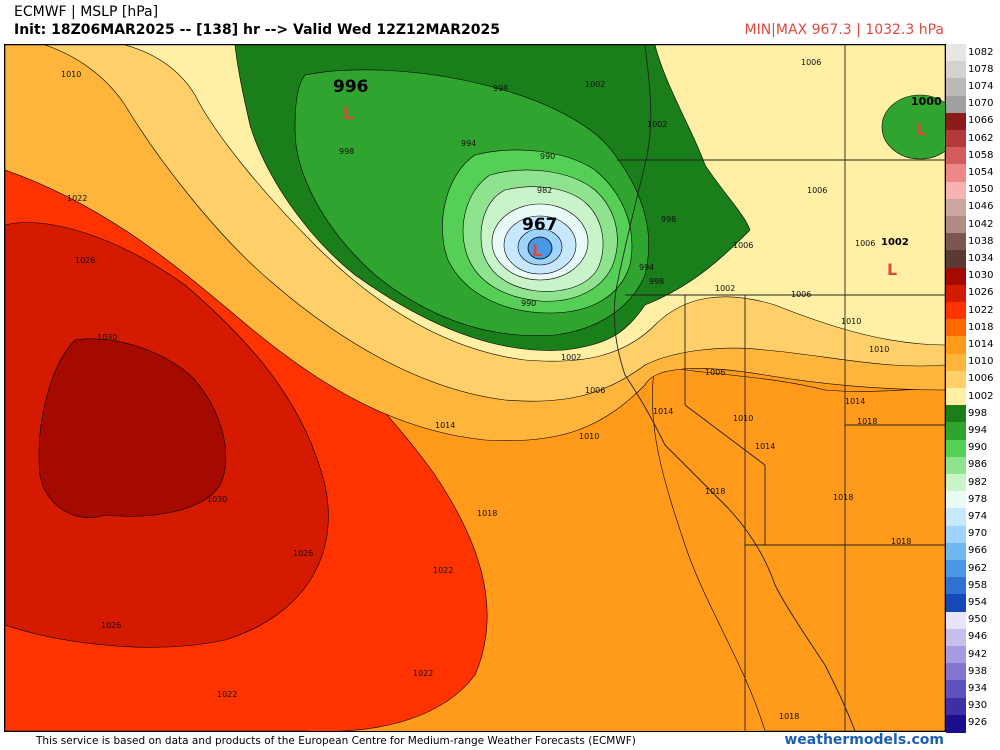 The height and width of the screenshot is (750, 1000). I want to click on low-center-interior: 1002 L, so click(895, 258).